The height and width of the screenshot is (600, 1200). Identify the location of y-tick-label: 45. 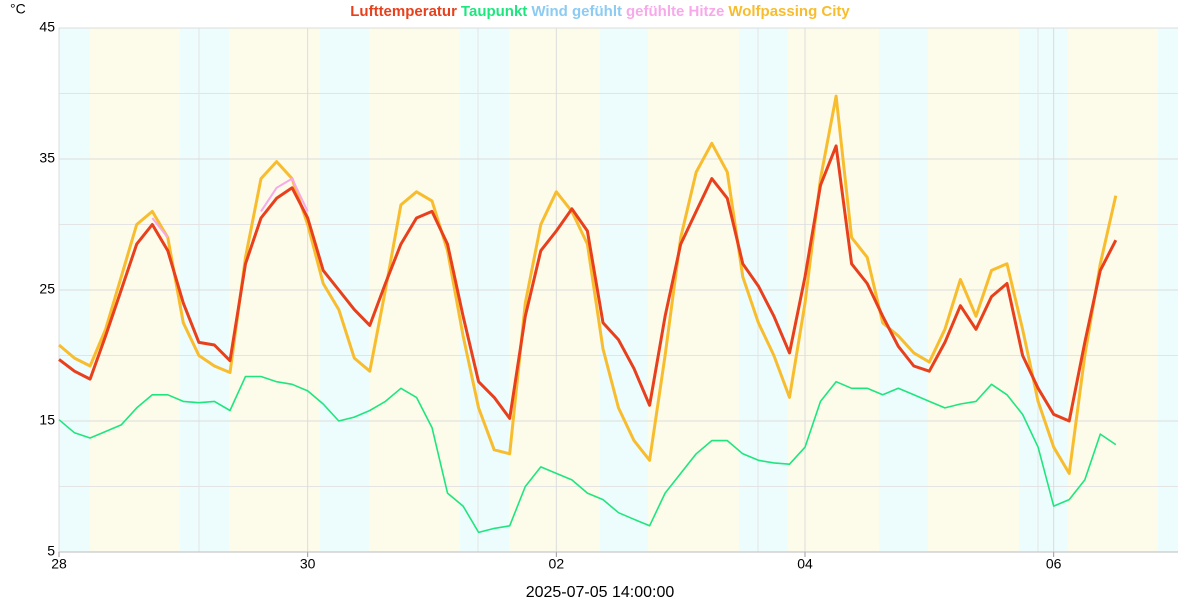
(47, 27).